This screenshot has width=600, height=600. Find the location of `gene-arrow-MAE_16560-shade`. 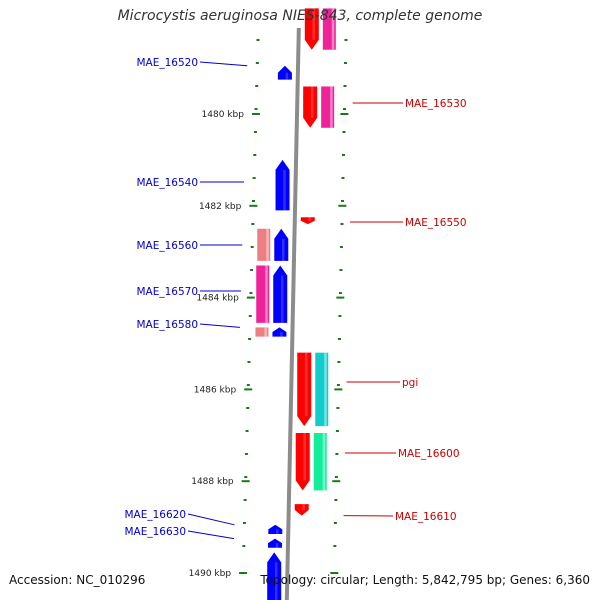

gene-arrow-MAE_16560-shade is located at coordinates (283, 249).